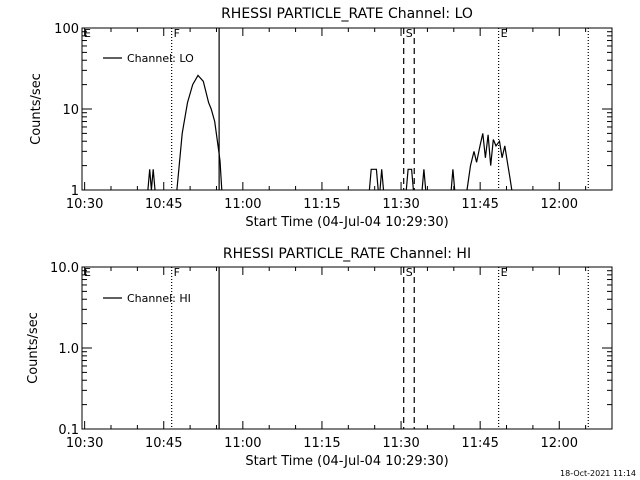 Image resolution: width=640 pixels, height=480 pixels. What do you see at coordinates (160, 58) in the screenshot?
I see `legend-entry: Channel: LO` at bounding box center [160, 58].